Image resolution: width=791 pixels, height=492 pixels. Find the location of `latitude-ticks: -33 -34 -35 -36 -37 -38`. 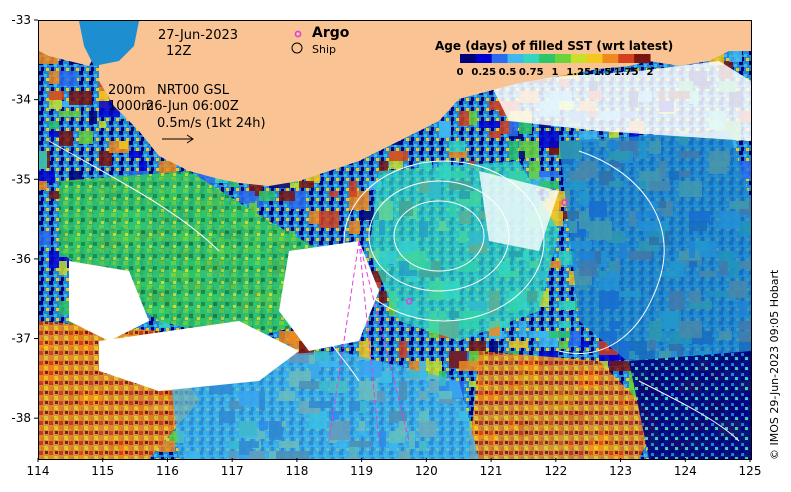

latitude-ticks: -33 -34 -35 -36 -37 -38 is located at coordinates (24, 219).